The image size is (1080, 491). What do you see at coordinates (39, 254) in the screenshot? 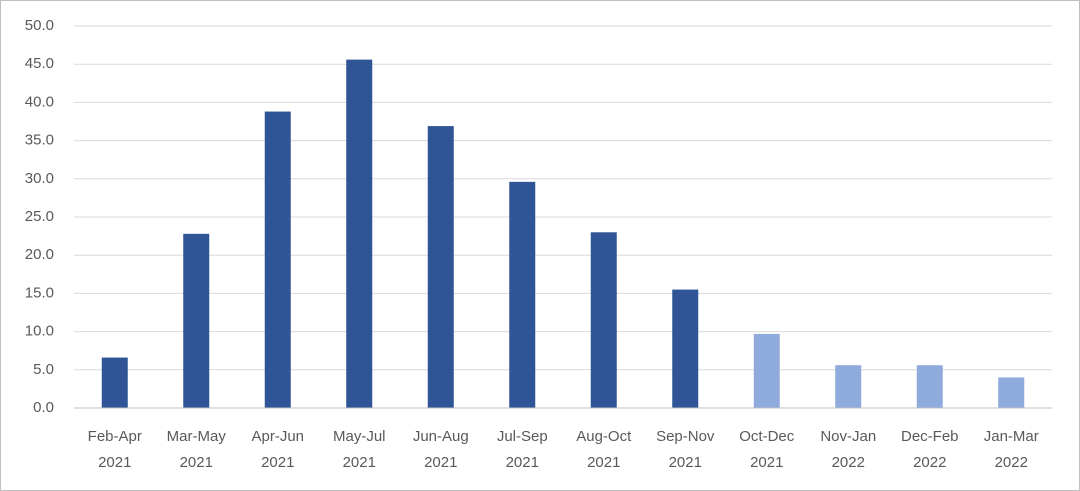
I see `y-tick-label: 20.0` at bounding box center [39, 254].